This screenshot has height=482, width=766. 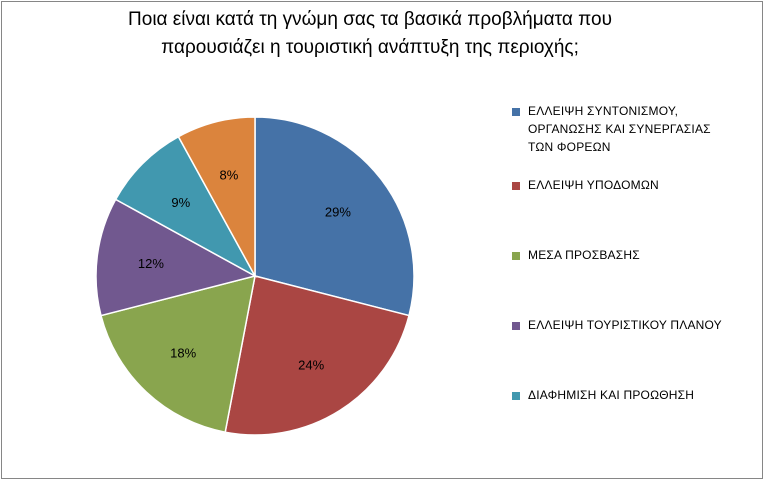 I want to click on legend-label-line: ΤΩΝ ΦΟΡΕΩΝ, so click(x=569, y=147).